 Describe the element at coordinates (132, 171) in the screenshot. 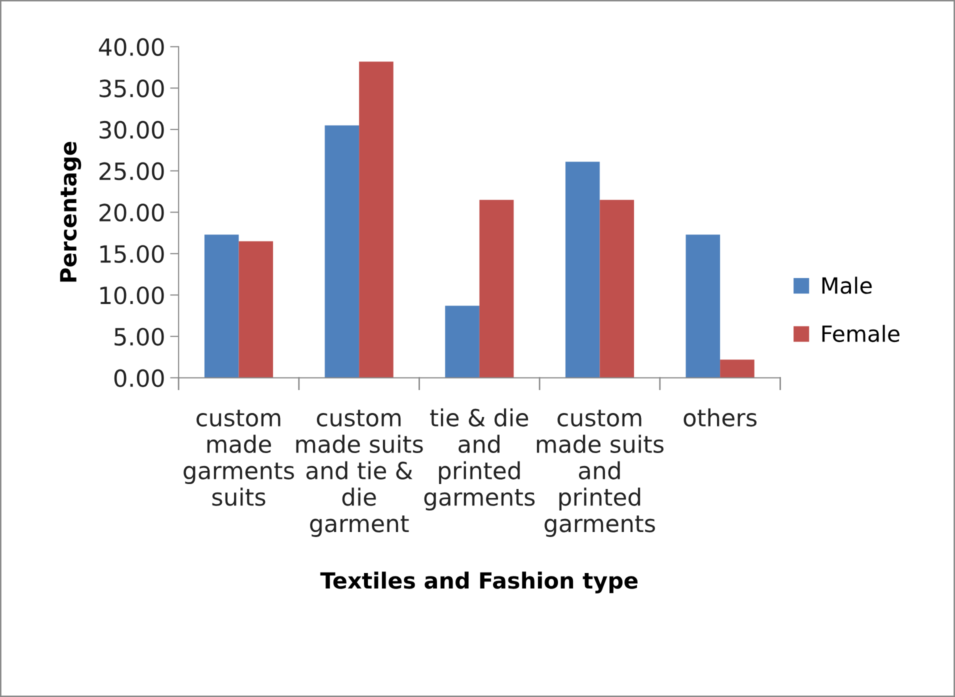

I see `y-tick-label: 25.00` at that location.